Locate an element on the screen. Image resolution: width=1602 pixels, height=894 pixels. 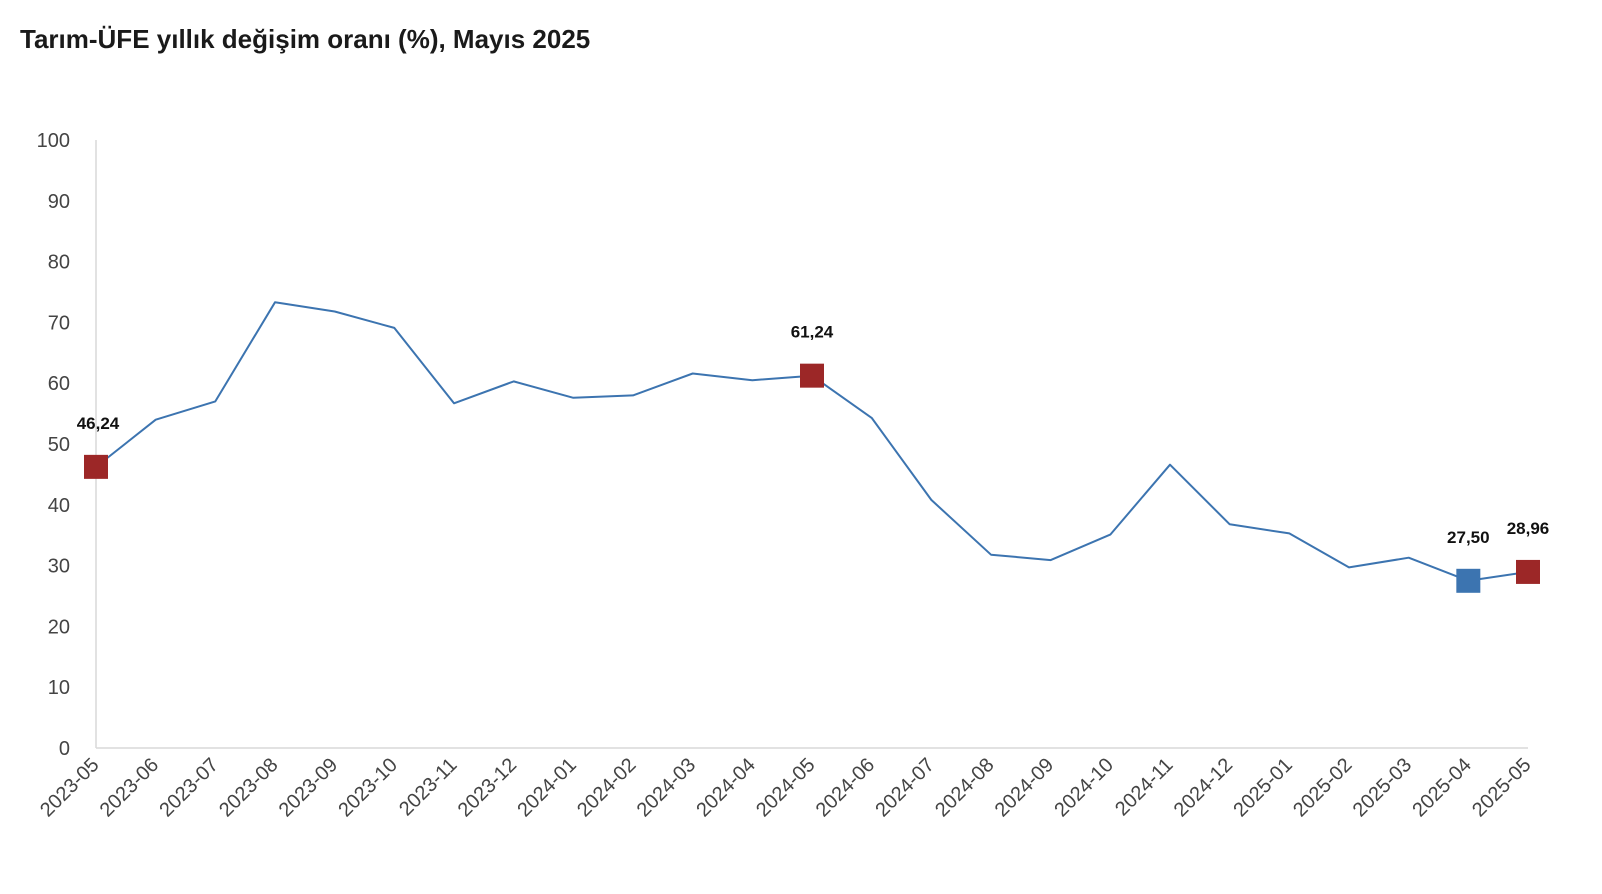
x-tick-label: 2024-06 is located at coordinates (845, 787).